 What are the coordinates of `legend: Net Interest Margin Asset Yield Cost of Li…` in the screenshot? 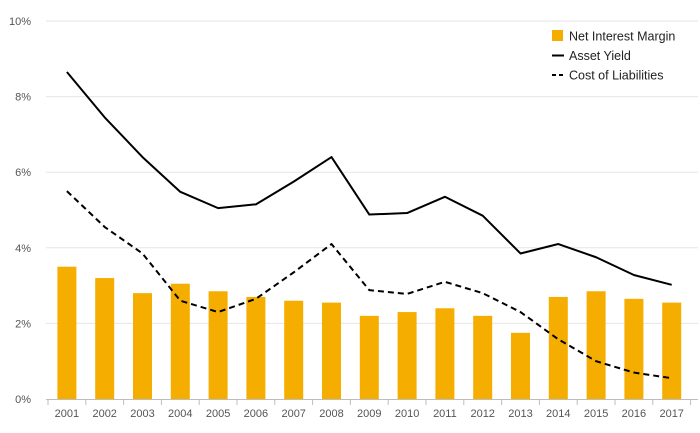 It's located at (613, 56).